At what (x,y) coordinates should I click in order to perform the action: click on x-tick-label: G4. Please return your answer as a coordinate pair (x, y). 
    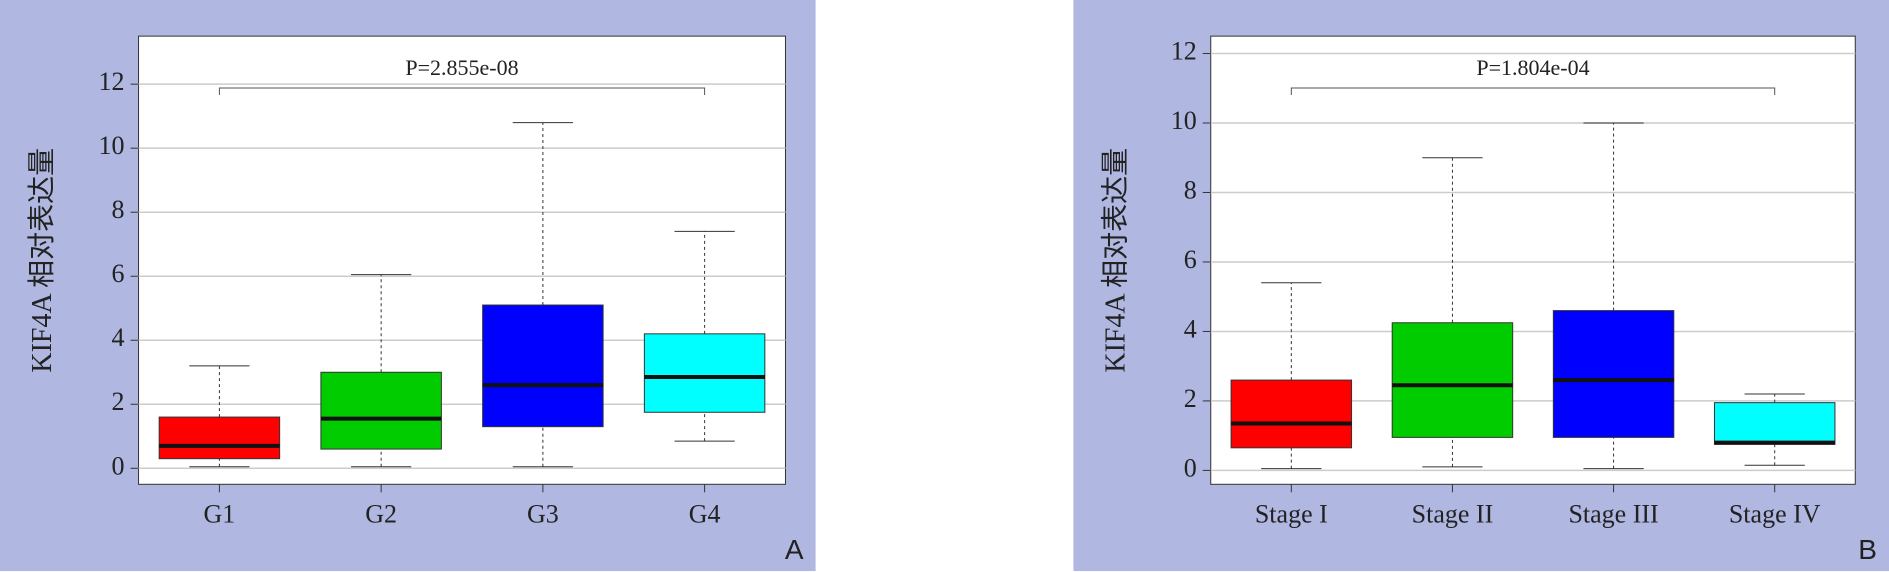
    Looking at the image, I should click on (705, 513).